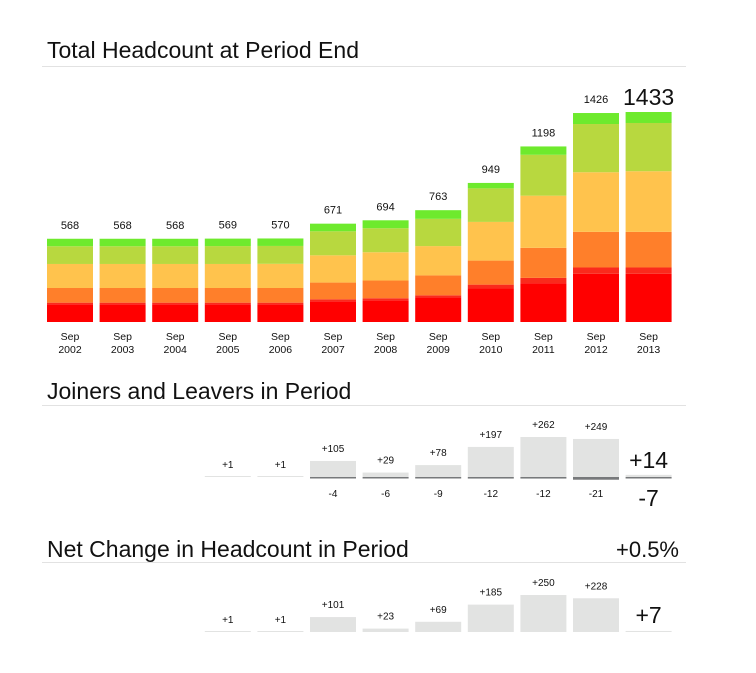  Describe the element at coordinates (544, 133) in the screenshot. I see `headcount-total-label: 1198` at that location.